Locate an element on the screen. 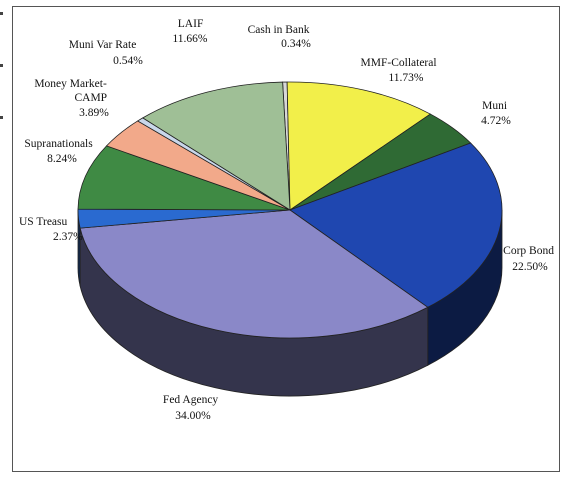 The width and height of the screenshot is (568, 480). label-mmf-collateral: MMF-Collateral 11.73% is located at coordinates (400, 70).